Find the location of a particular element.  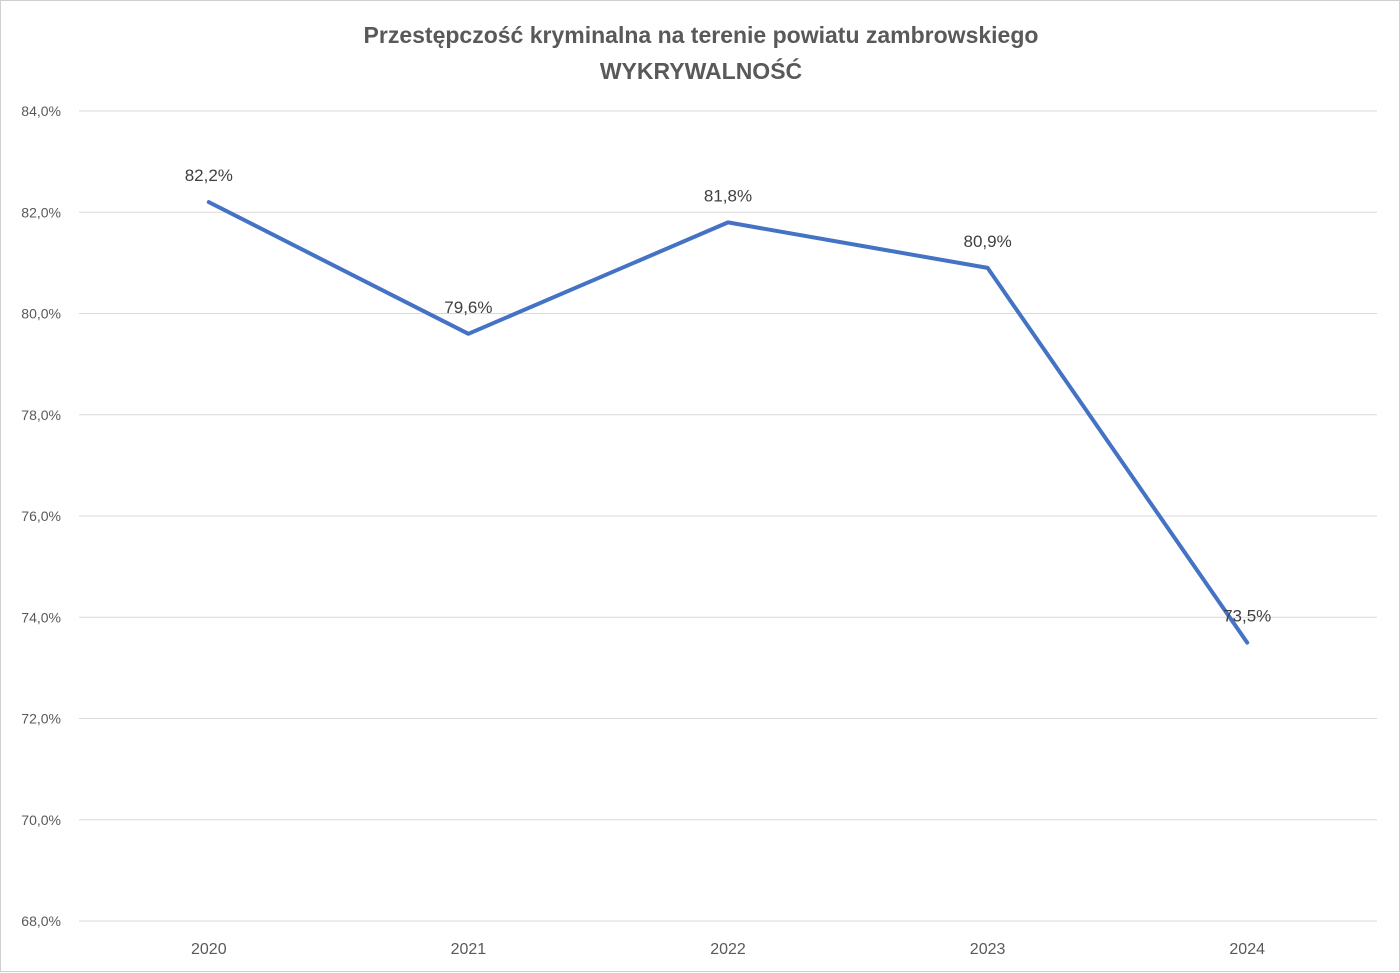

data-label: 73,5% is located at coordinates (1247, 616).